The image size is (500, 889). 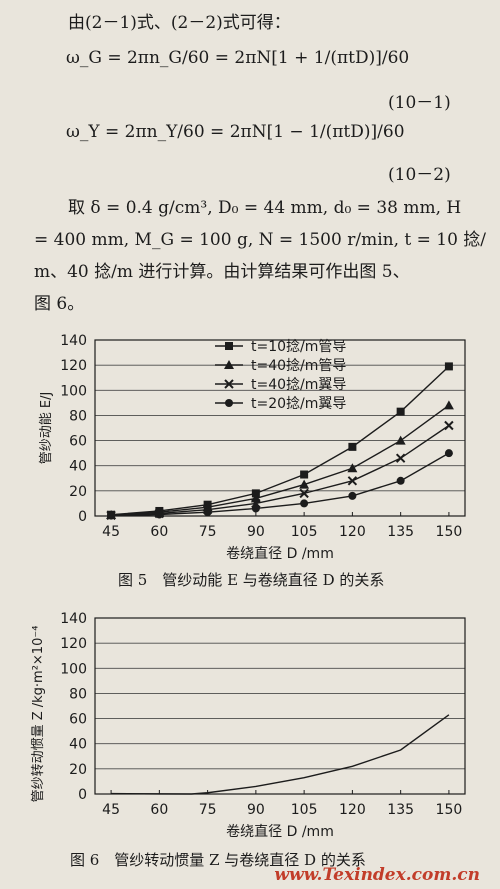 I want to click on text-line-1: 由(2－1)式、(2－2)式可得：, so click(x=179, y=23).